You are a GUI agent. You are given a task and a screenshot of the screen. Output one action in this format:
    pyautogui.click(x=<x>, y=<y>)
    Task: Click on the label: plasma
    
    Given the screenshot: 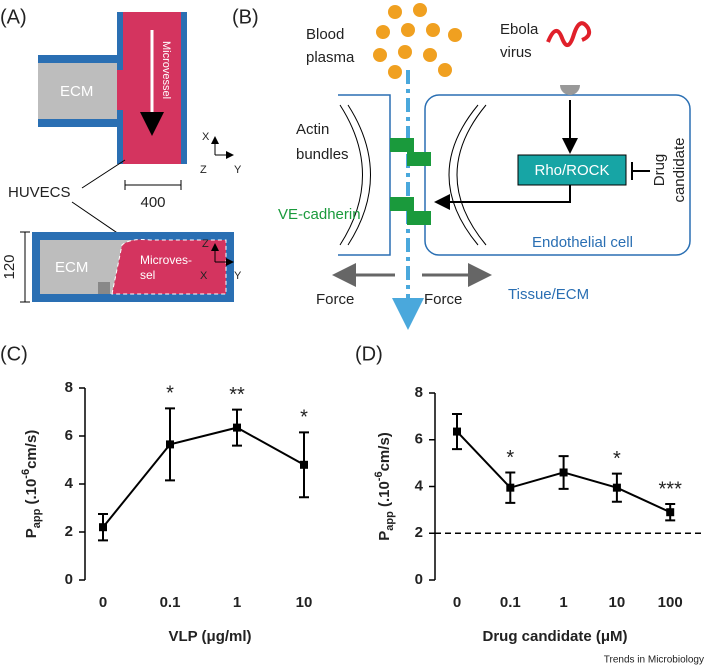 What is the action you would take?
    pyautogui.click(x=330, y=57)
    